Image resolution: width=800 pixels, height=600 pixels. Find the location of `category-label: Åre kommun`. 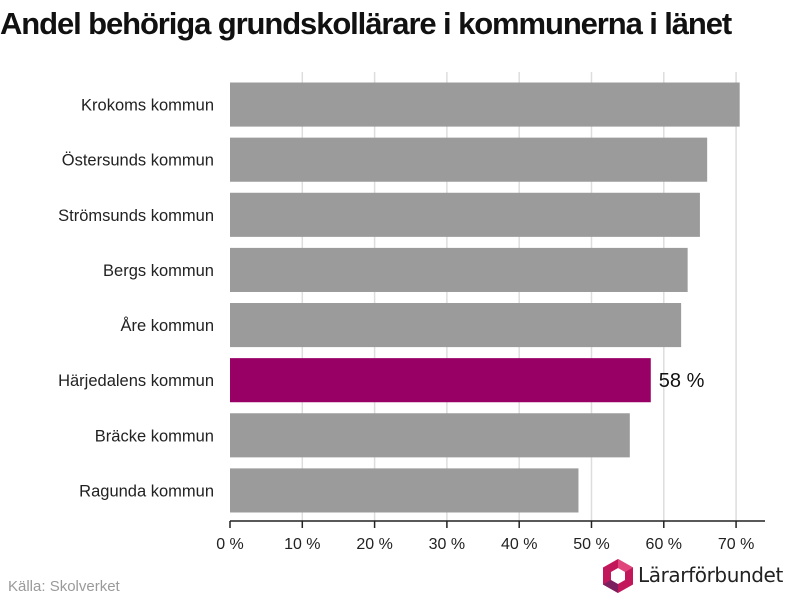

category-label: Åre kommun is located at coordinates (167, 325).